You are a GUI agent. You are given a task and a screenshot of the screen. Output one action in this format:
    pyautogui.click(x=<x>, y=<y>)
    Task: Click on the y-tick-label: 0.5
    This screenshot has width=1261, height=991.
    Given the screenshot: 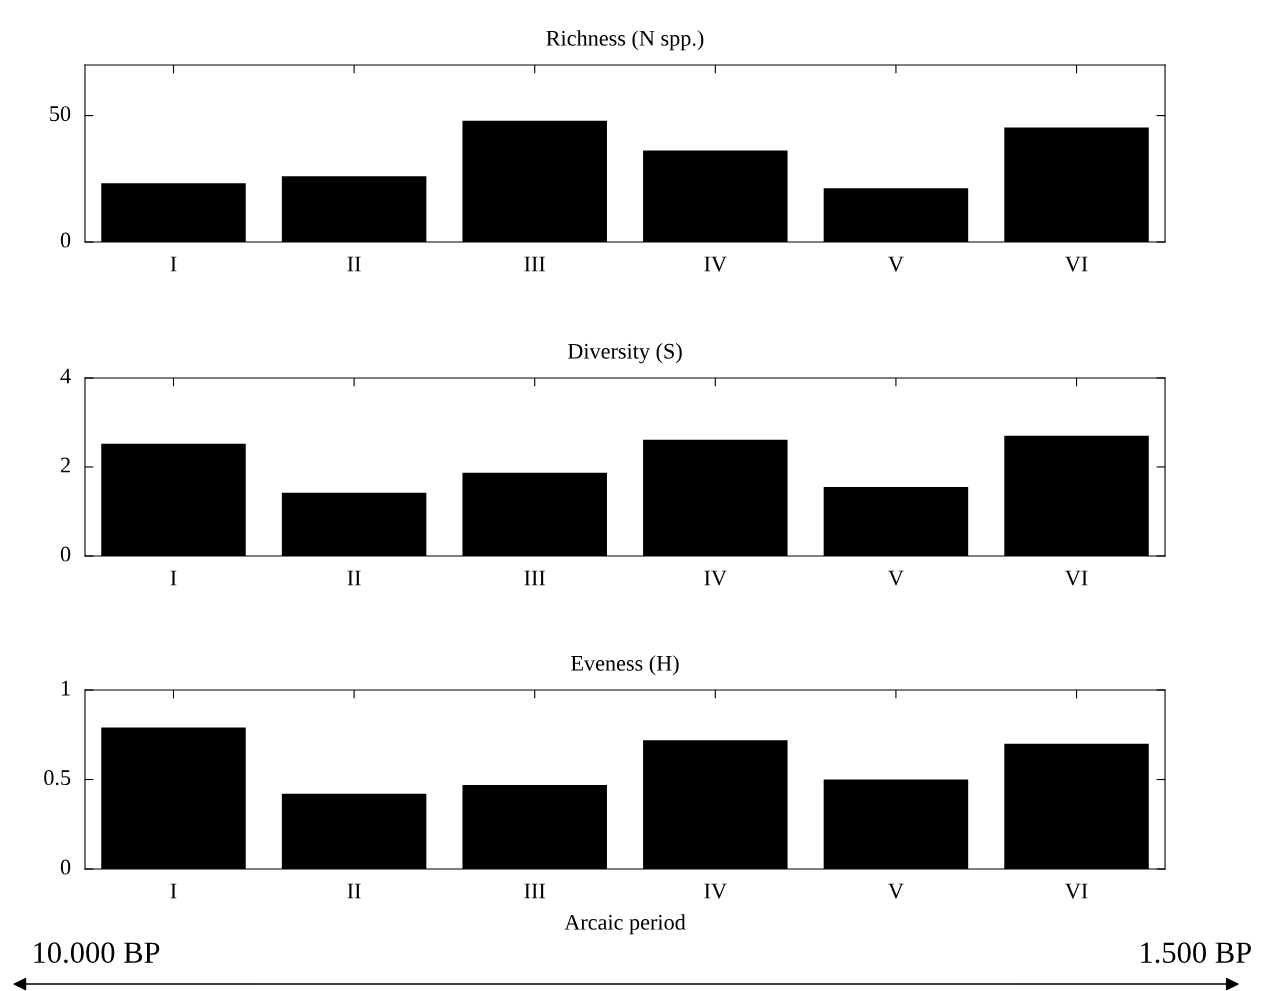 What is the action you would take?
    pyautogui.click(x=57, y=778)
    